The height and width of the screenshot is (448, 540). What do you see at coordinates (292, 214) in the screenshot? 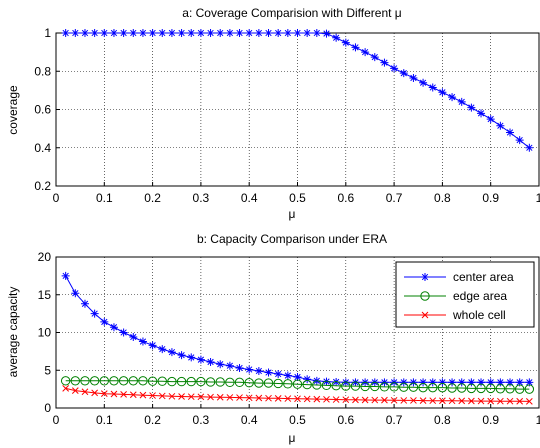
I see `chart-a-xlabel: μ` at bounding box center [292, 214].